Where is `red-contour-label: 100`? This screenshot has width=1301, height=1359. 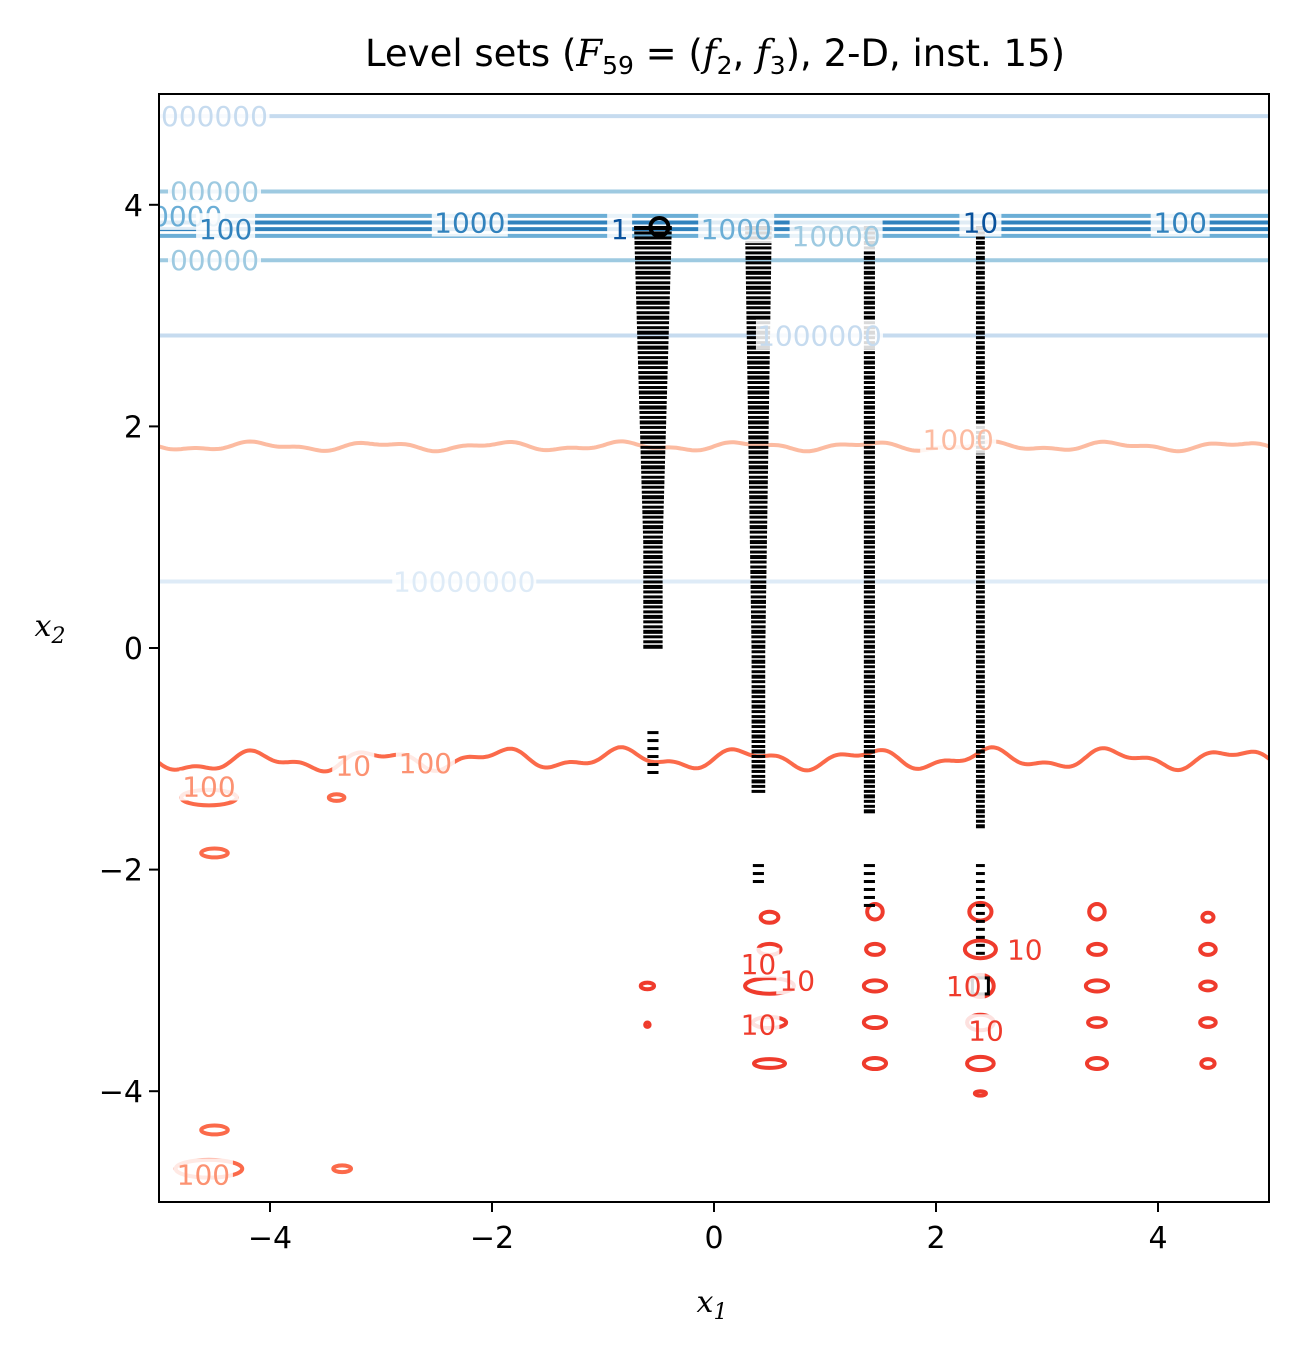
red-contour-label: 100 is located at coordinates (203, 1174).